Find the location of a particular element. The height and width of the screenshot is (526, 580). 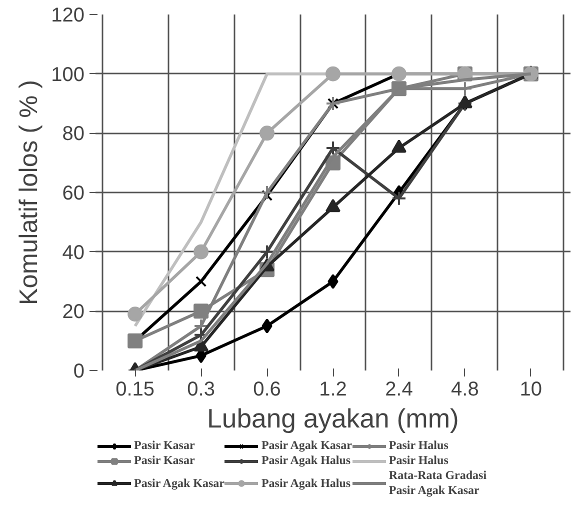

y-axis-title: Komulatif lolos ( % ) is located at coordinates (29, 193).